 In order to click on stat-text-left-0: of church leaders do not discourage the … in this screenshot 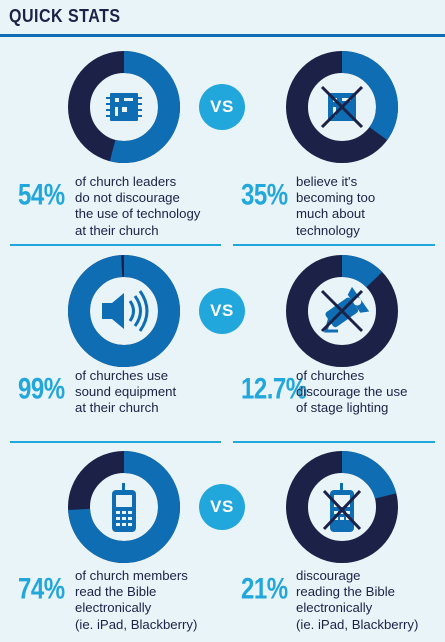, I will do `click(138, 206)`.